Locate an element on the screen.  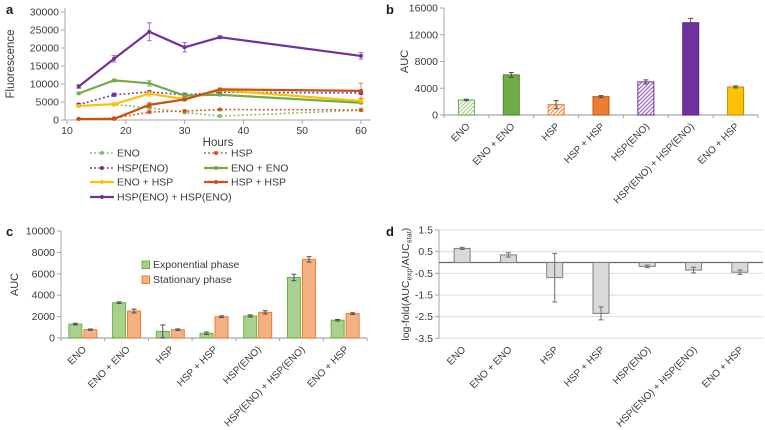
a-y-tick-label: 15000 is located at coordinates (44, 67).